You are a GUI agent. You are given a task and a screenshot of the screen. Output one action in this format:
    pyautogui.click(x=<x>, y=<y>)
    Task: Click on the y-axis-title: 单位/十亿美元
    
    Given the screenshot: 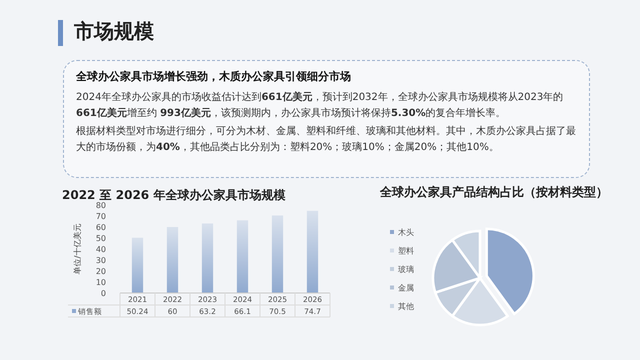 What is the action you would take?
    pyautogui.click(x=77, y=249)
    